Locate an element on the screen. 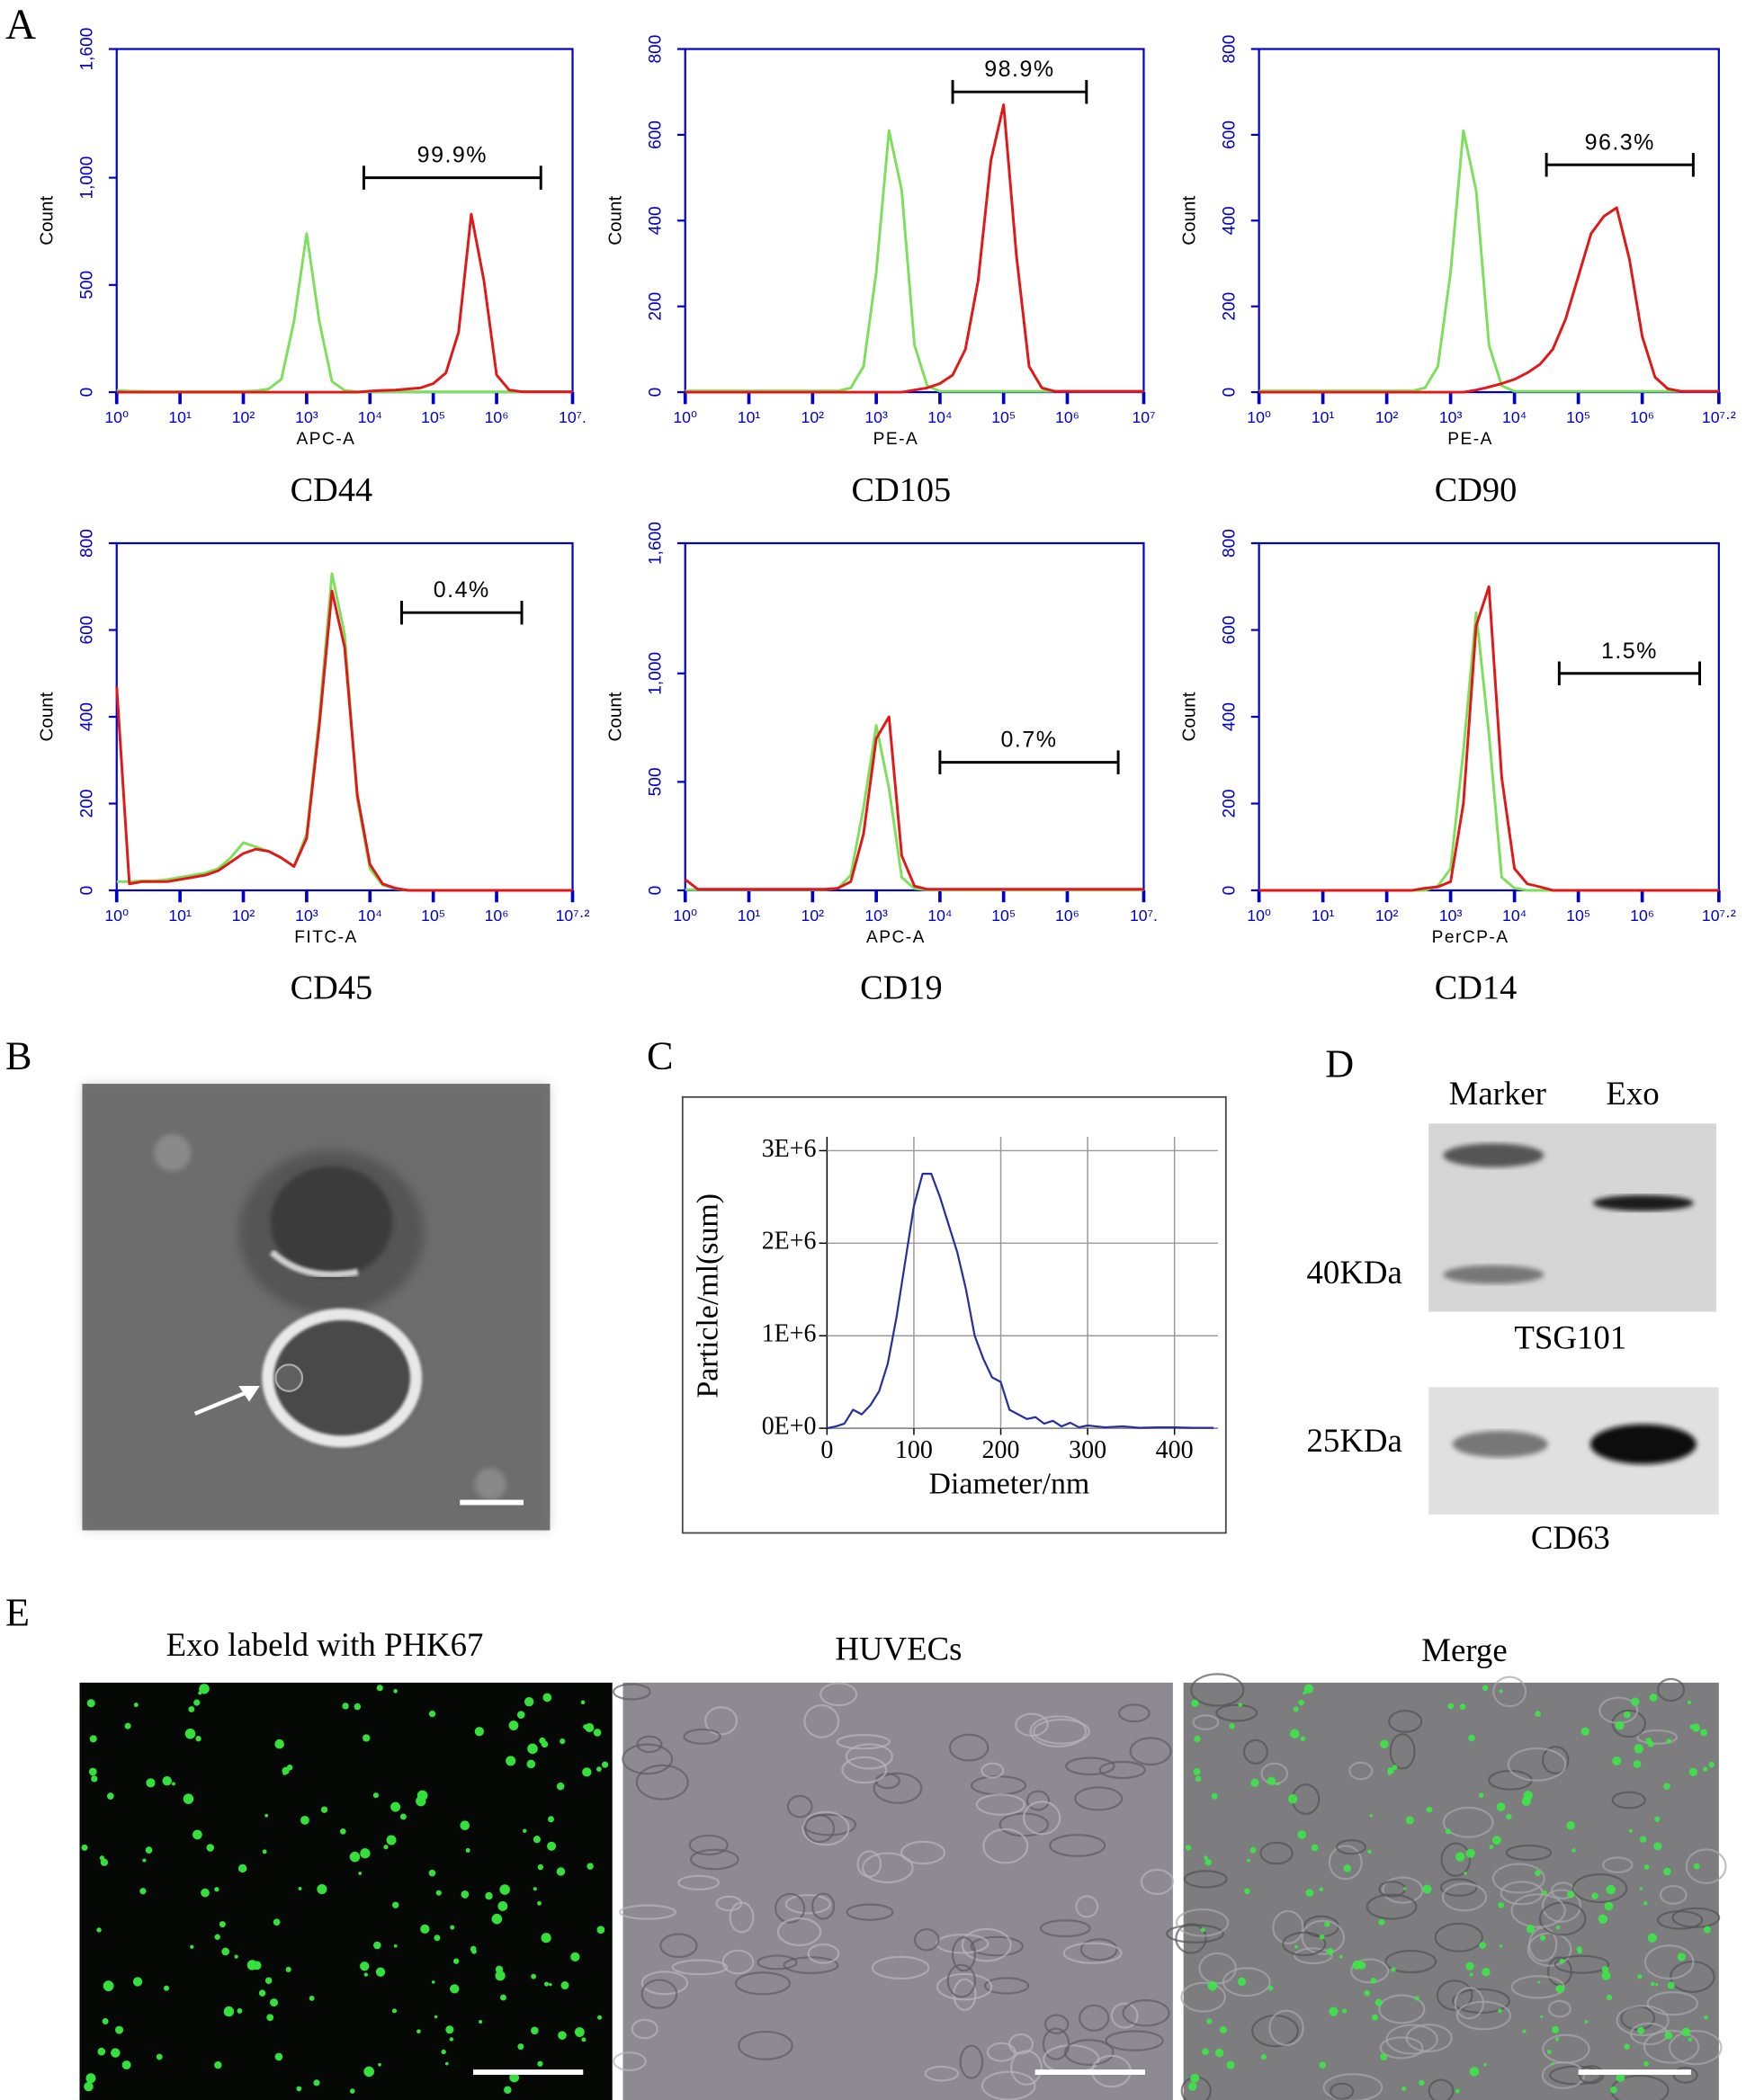 The width and height of the screenshot is (1764, 2100). data-line is located at coordinates (914, 248).